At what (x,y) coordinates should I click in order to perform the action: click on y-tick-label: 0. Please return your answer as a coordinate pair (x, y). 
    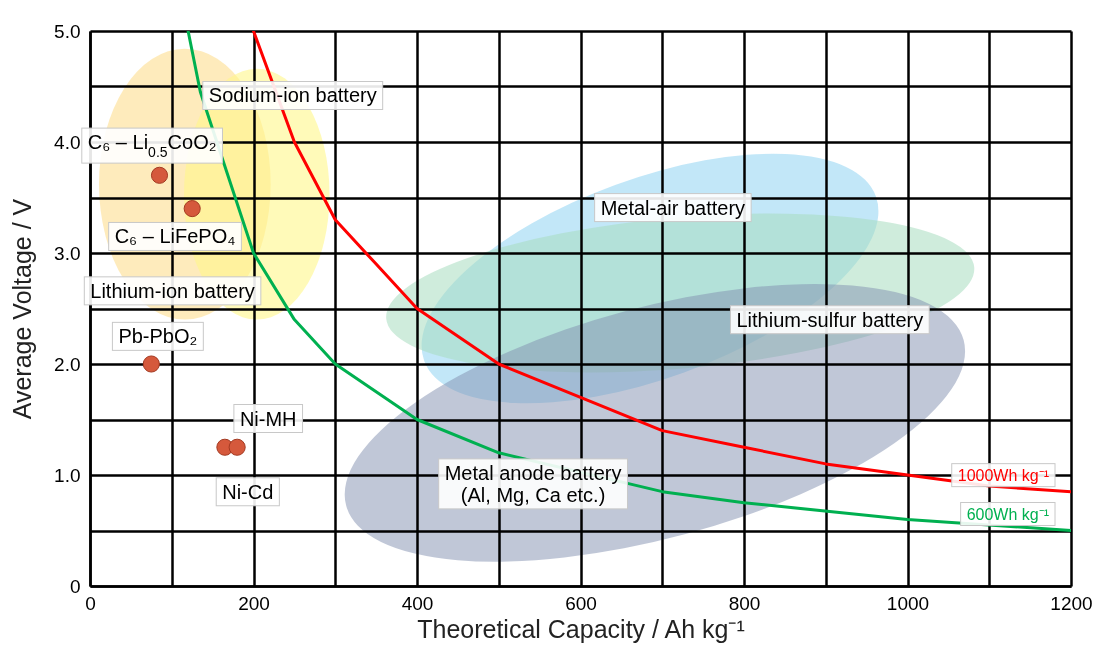
    Looking at the image, I should click on (75, 586).